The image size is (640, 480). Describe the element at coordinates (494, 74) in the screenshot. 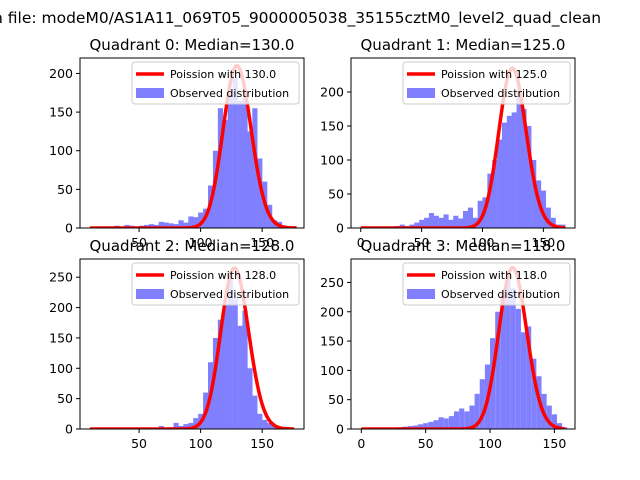

I see `legend-label-poisson: Poission with 125.0` at that location.